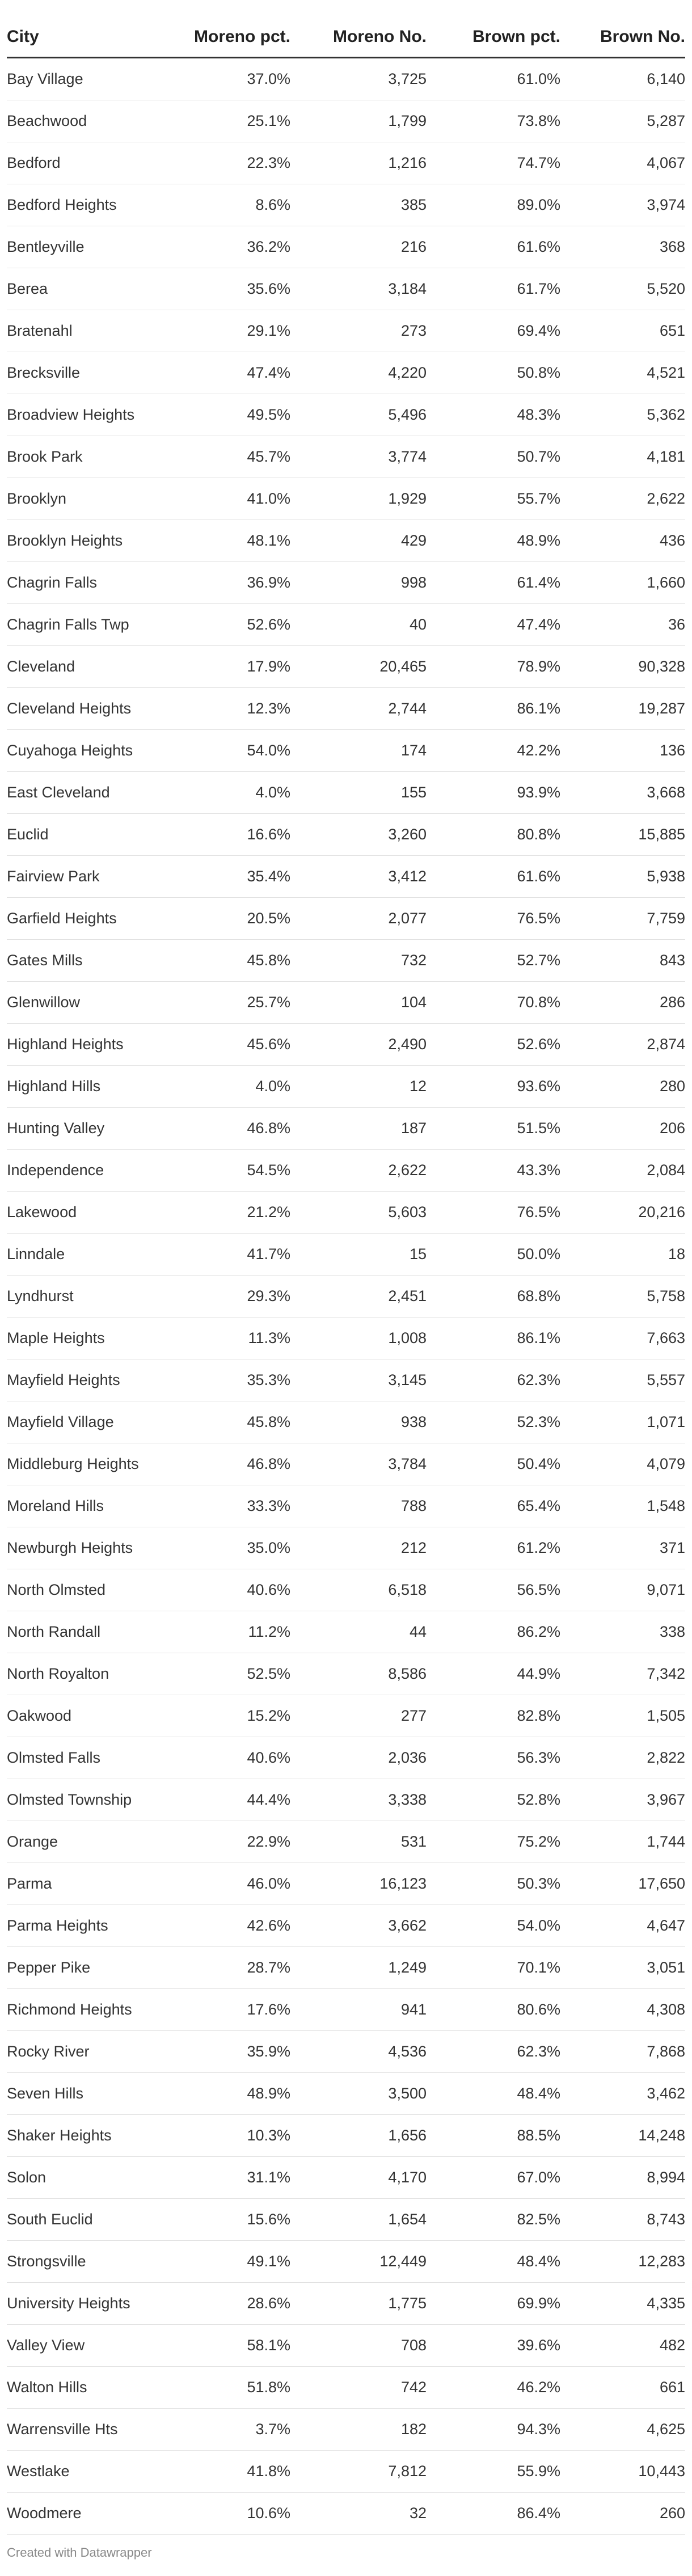 This screenshot has height=2576, width=692. Describe the element at coordinates (346, 2219) in the screenshot. I see `table-row: South Euclid 15.6% 1,654 82.5% 8,743` at that location.